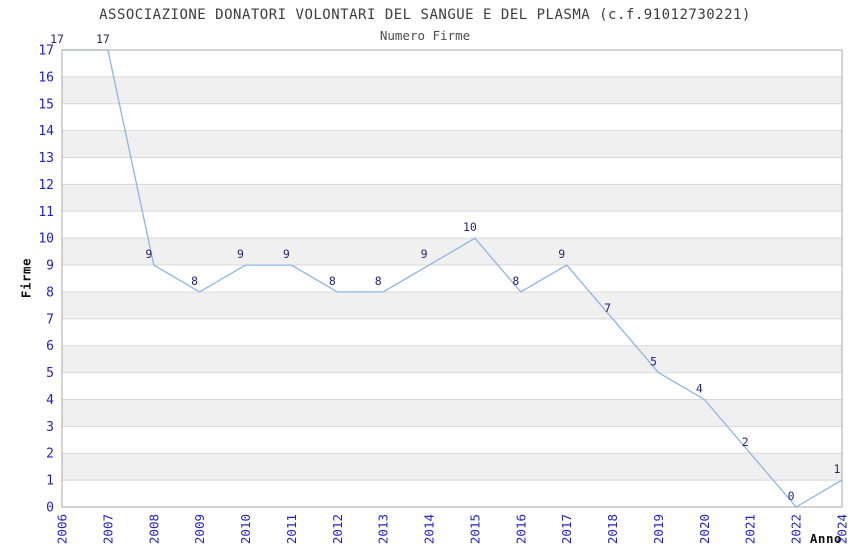 This screenshot has width=850, height=550. I want to click on x-tick-label: 2006, so click(62, 529).